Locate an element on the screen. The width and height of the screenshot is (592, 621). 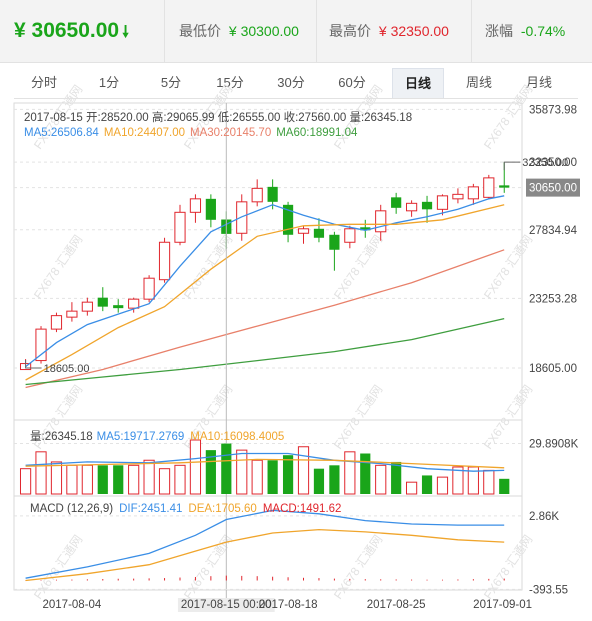
volume-y-tick: 29.8908K is located at coordinates (554, 445).